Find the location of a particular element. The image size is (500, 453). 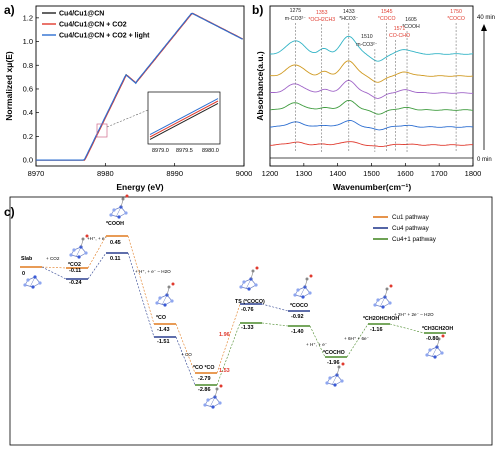

panel-b-ylabel: Absorbance(a.u.) is located at coordinates (260, 86).